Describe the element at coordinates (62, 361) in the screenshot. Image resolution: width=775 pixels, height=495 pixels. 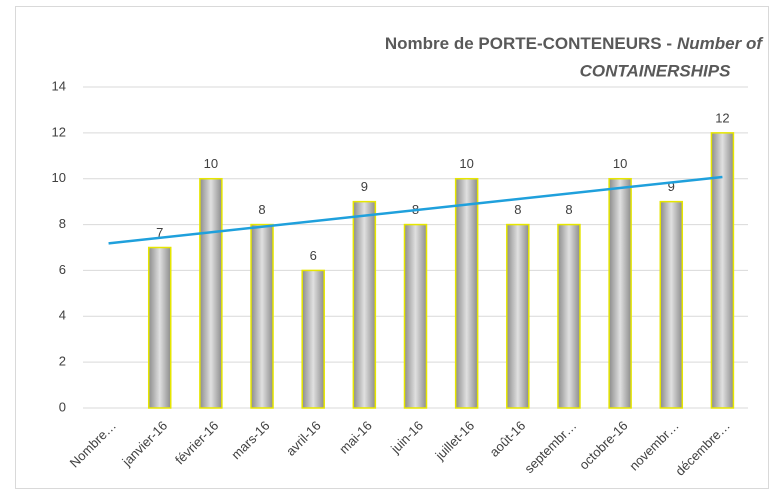
I see `y-tick-label: 2` at that location.